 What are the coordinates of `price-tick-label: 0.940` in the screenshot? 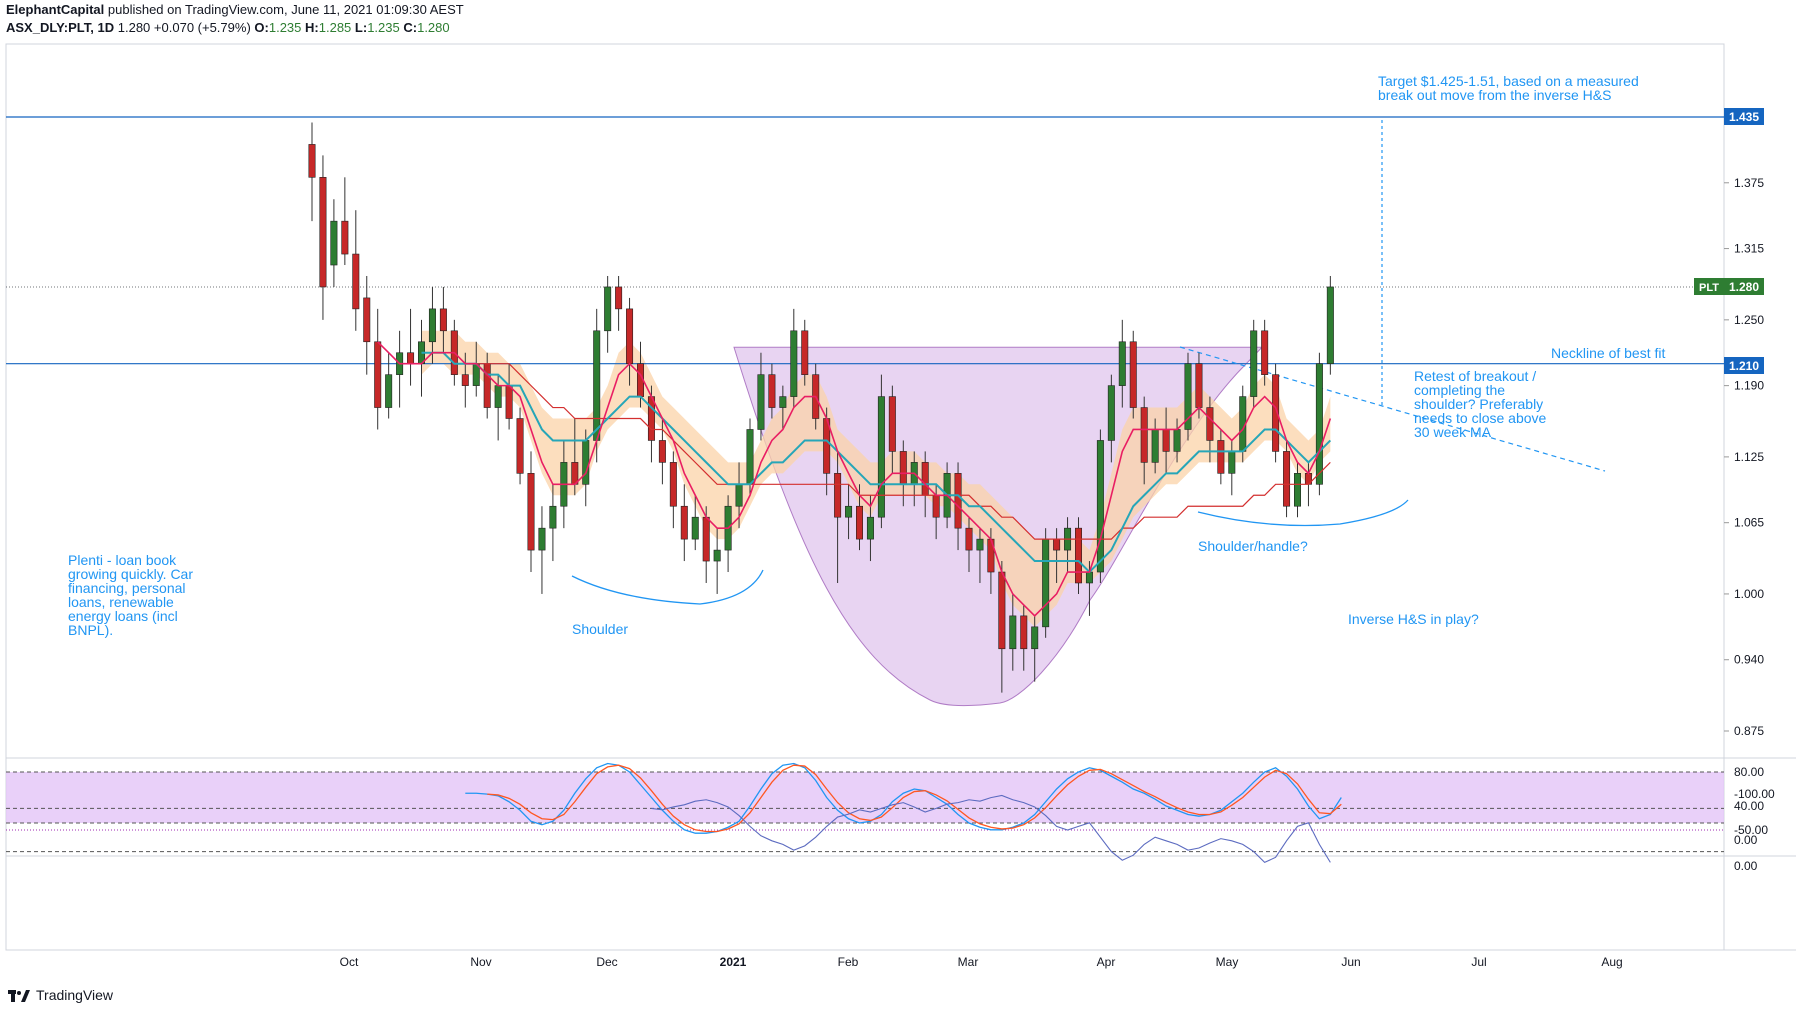 It's located at (1749, 660).